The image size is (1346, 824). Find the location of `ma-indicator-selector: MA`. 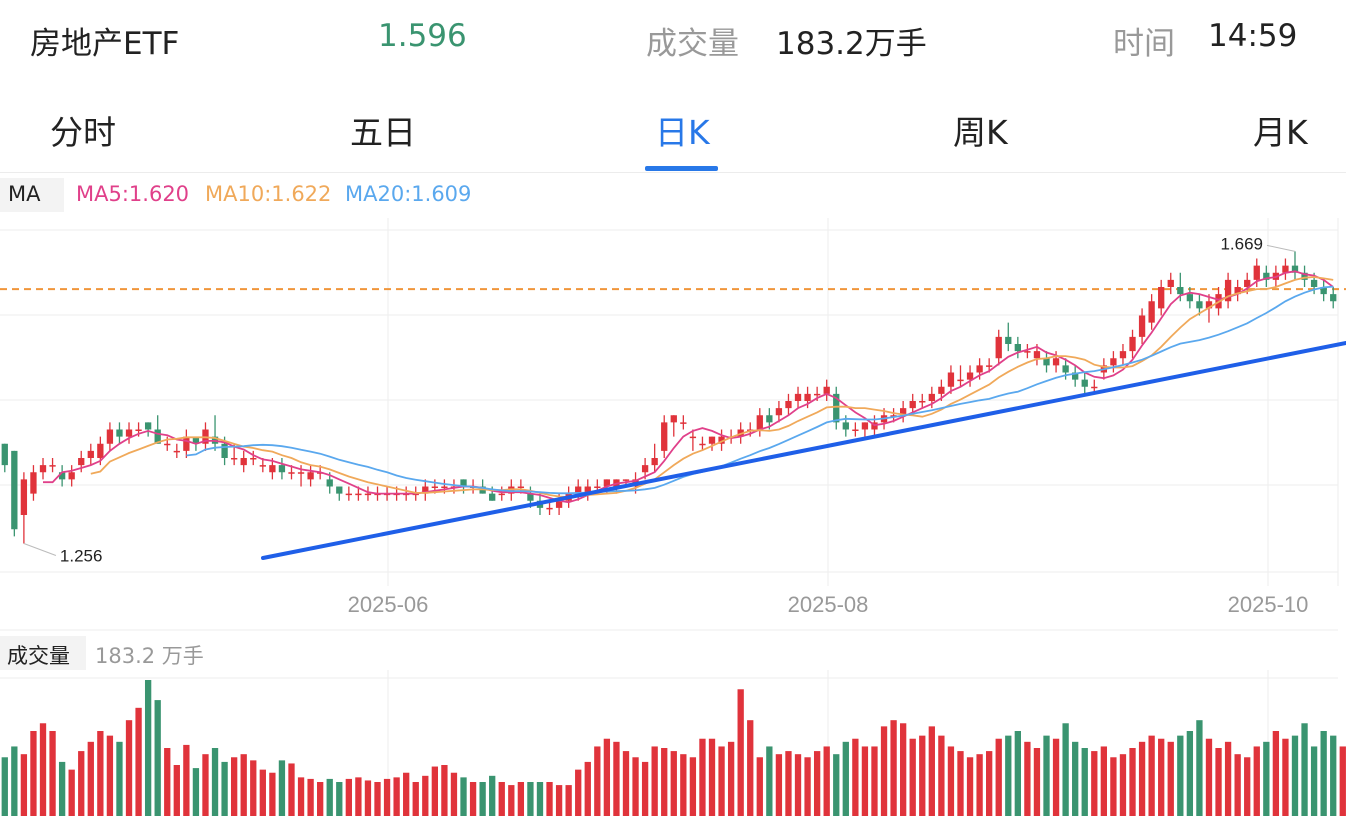

ma-indicator-selector: MA is located at coordinates (32, 195).